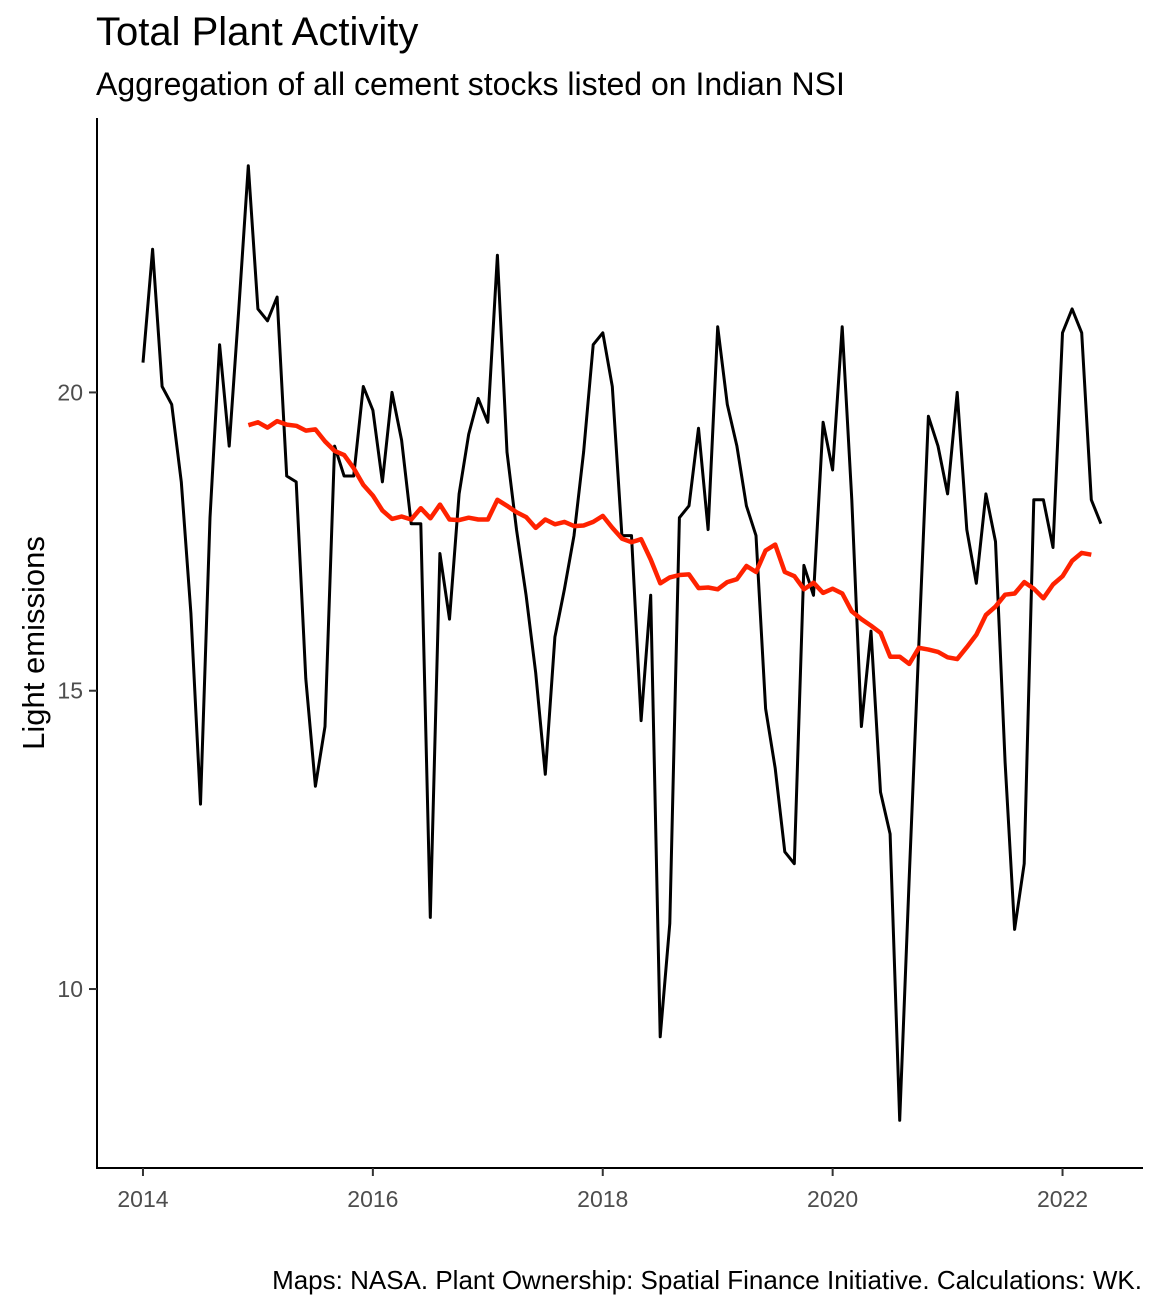 This screenshot has height=1304, width=1154. What do you see at coordinates (602, 1199) in the screenshot?
I see `x-tick-label: 2018` at bounding box center [602, 1199].